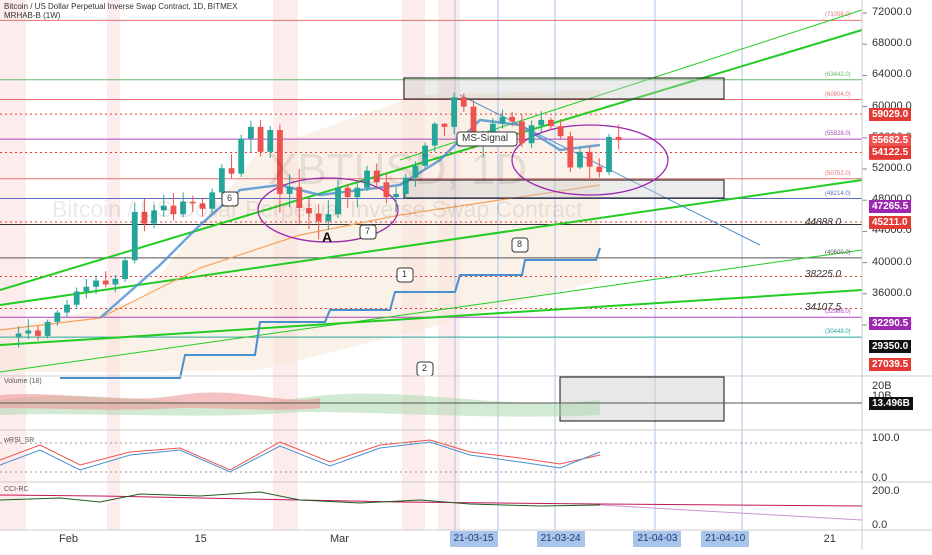  I want to click on price-label-1: 55682.5, so click(890, 141).